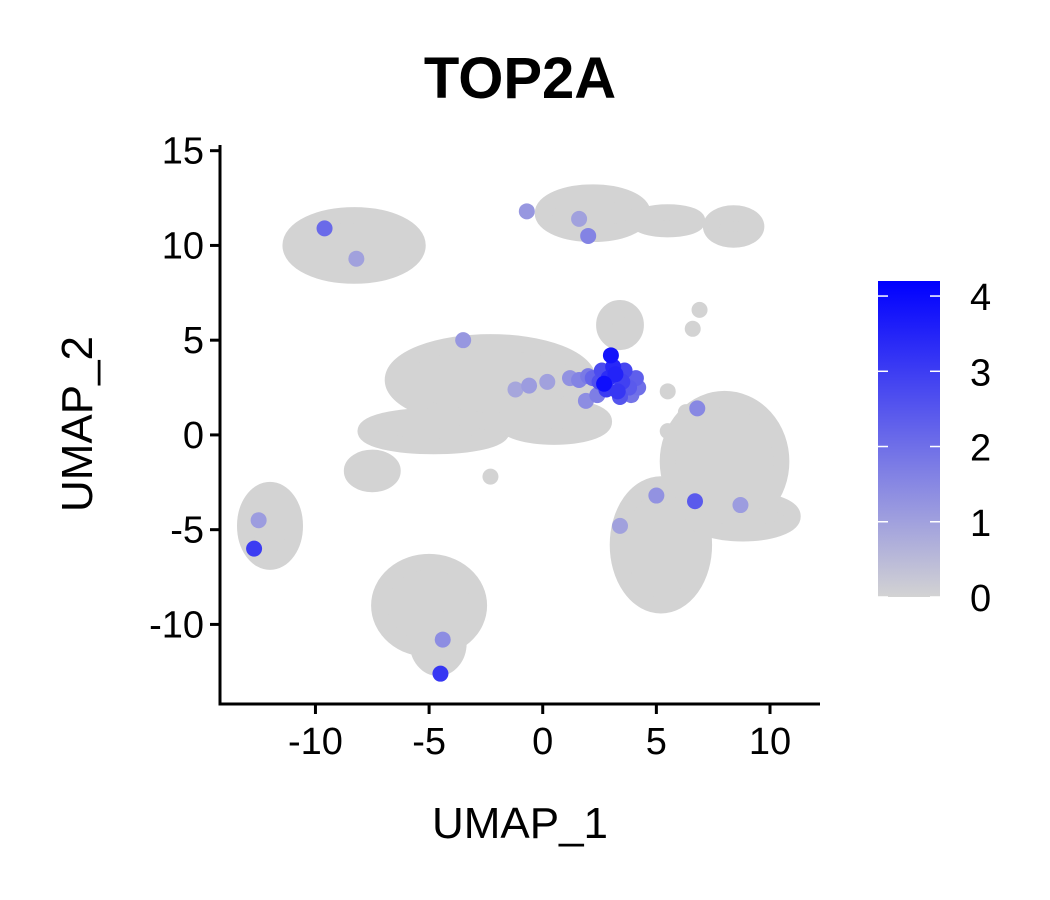 The width and height of the screenshot is (1050, 900). What do you see at coordinates (909, 439) in the screenshot?
I see `color-bar` at bounding box center [909, 439].